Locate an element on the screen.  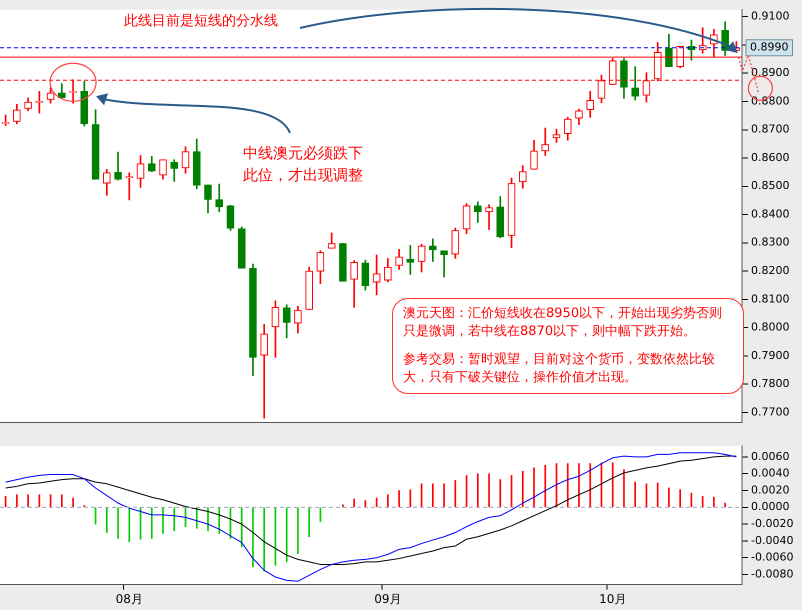
ref-line-label: 0.8990 is located at coordinates (769, 47).